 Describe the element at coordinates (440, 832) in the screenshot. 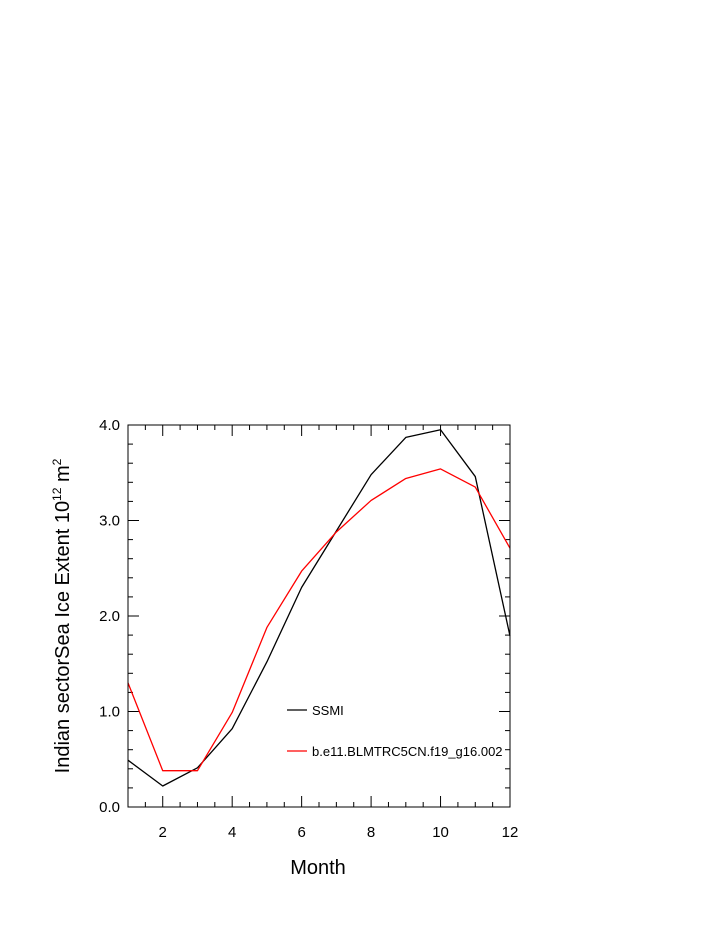

I see `x-tick-label: 10` at that location.